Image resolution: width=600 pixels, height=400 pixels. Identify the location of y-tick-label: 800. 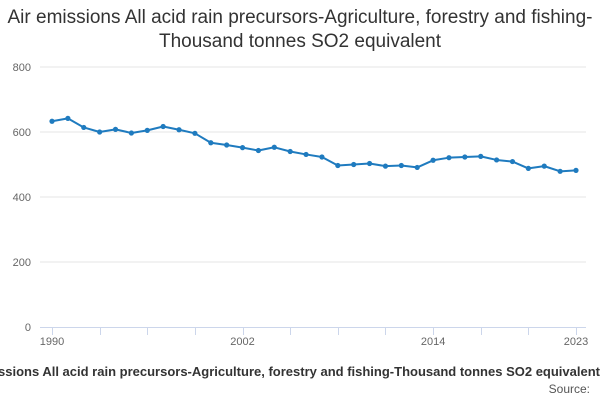
(22, 68).